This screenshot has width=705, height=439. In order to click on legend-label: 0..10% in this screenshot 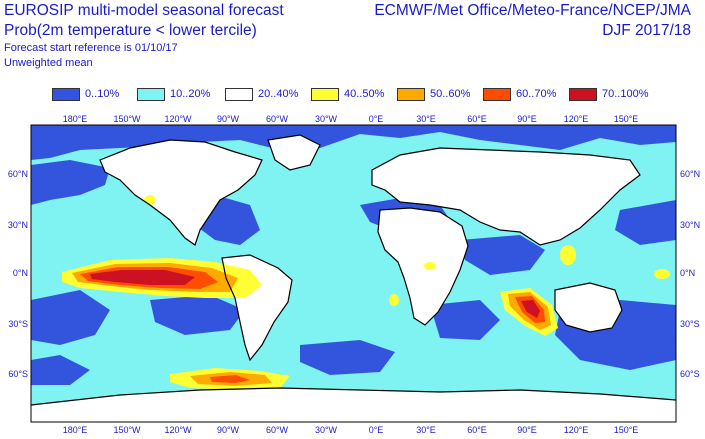, I will do `click(102, 94)`.